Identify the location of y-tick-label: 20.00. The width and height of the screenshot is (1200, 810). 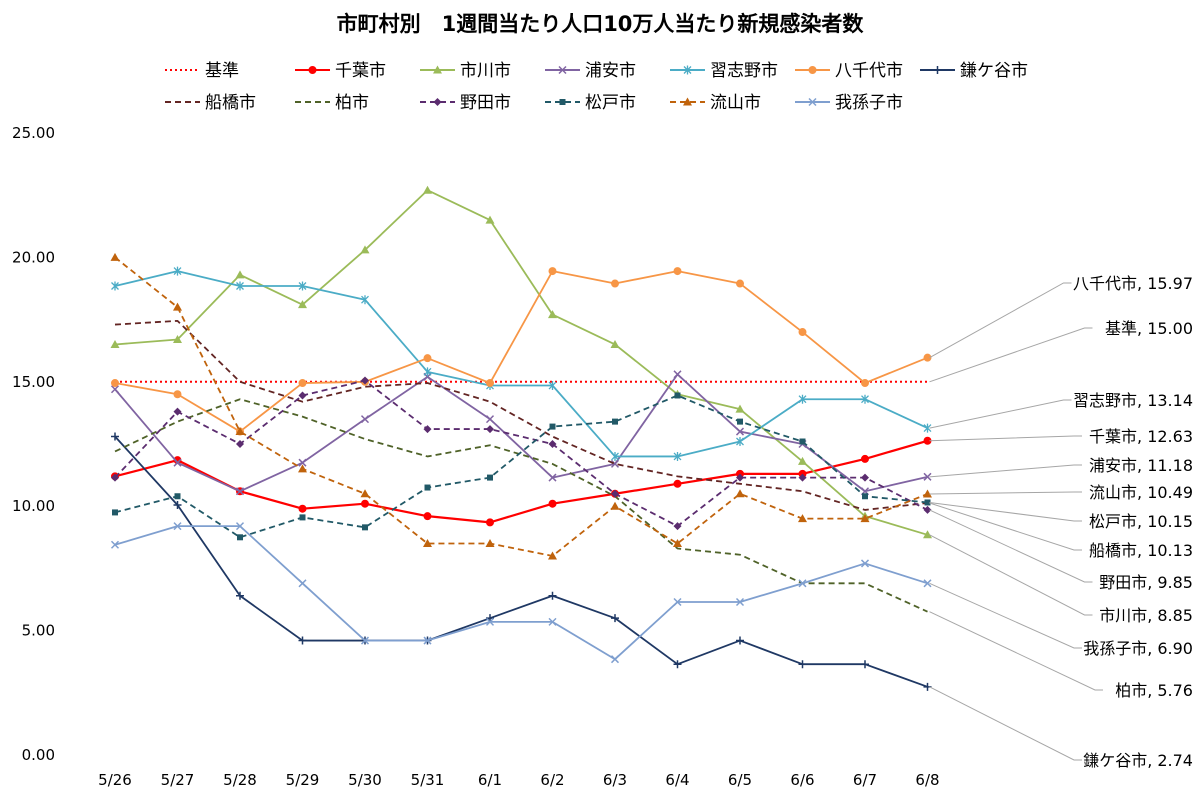
(33, 257).